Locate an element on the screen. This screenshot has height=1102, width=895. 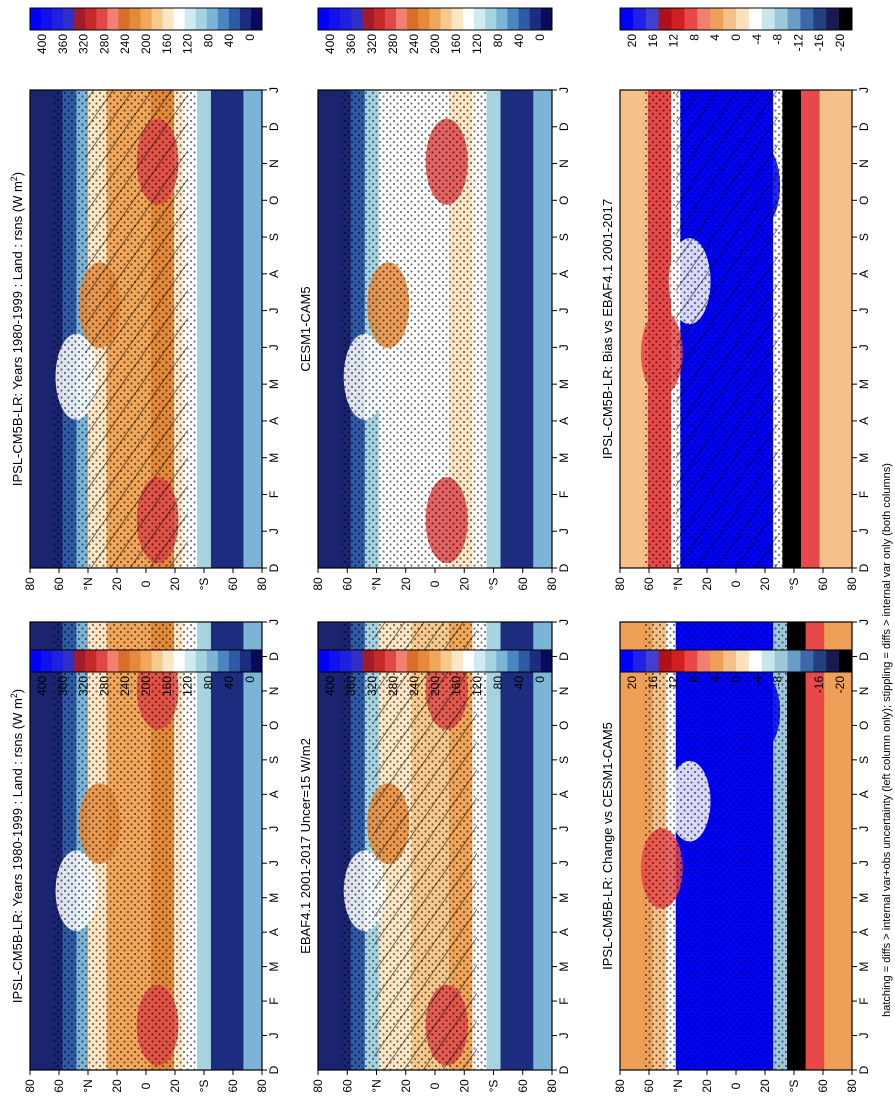
hatching-overlay is located at coordinates (426, 846).